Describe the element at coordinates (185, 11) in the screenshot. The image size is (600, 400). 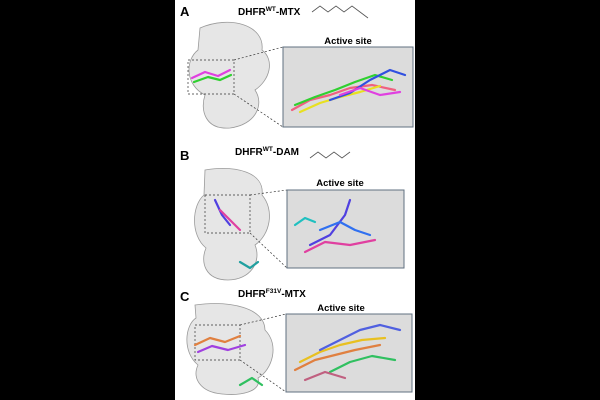
I see `panel-label: A` at that location.